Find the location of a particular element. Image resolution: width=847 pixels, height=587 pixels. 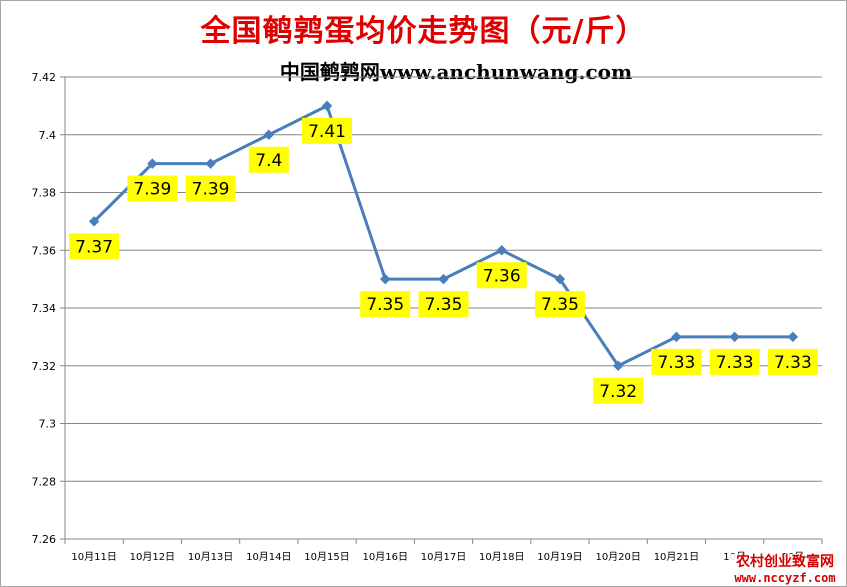

y-axis-ticks: 7.26 7.28 7.3 7.32 7.34 7.36 7.38 7.4 7.42 is located at coordinates (48, 308).